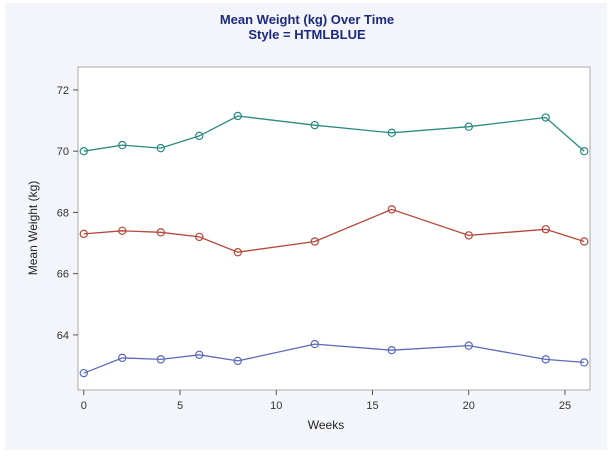 The image size is (614, 456). Describe the element at coordinates (565, 406) in the screenshot. I see `x-tick-label: 25` at that location.